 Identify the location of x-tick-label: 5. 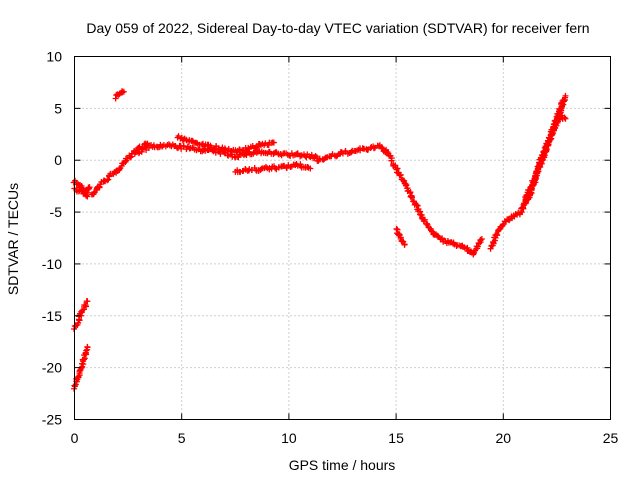
(182, 438).